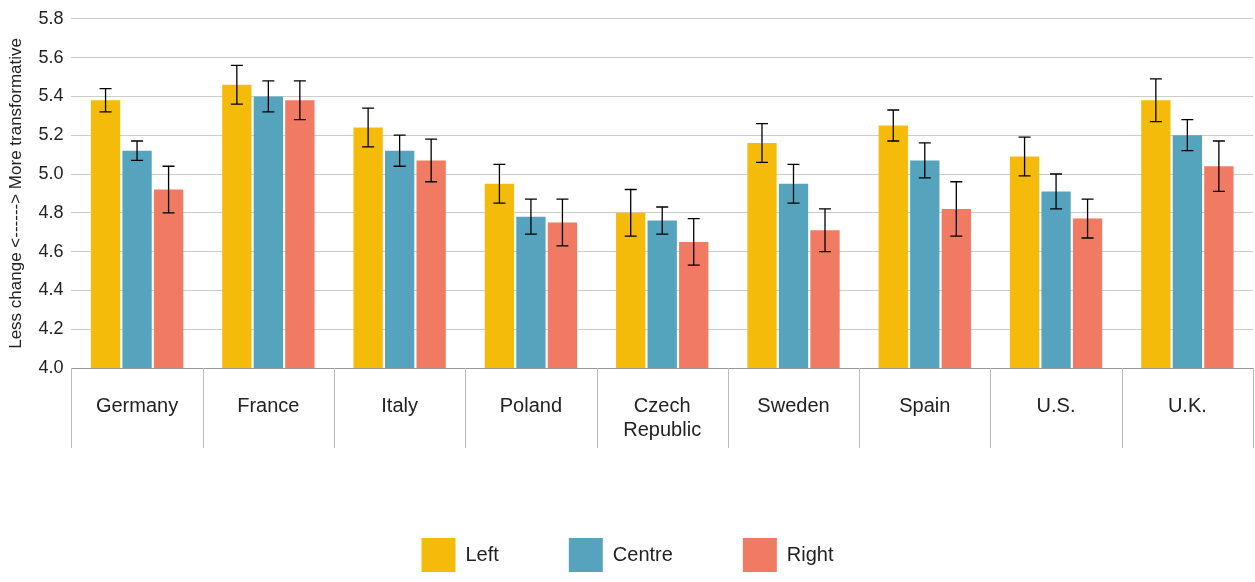 This screenshot has height=582, width=1255. I want to click on x-tick-label: Czech Republic, so click(662, 416).